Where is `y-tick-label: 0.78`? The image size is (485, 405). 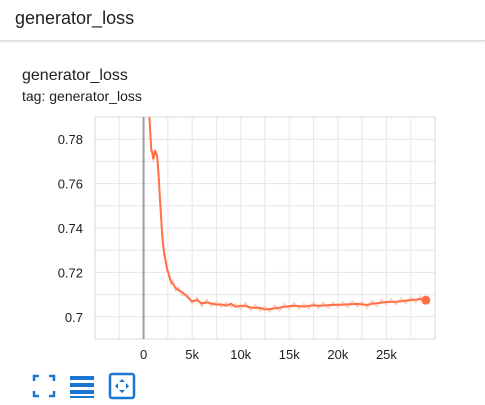 y-tick-label: 0.78 is located at coordinates (70, 139).